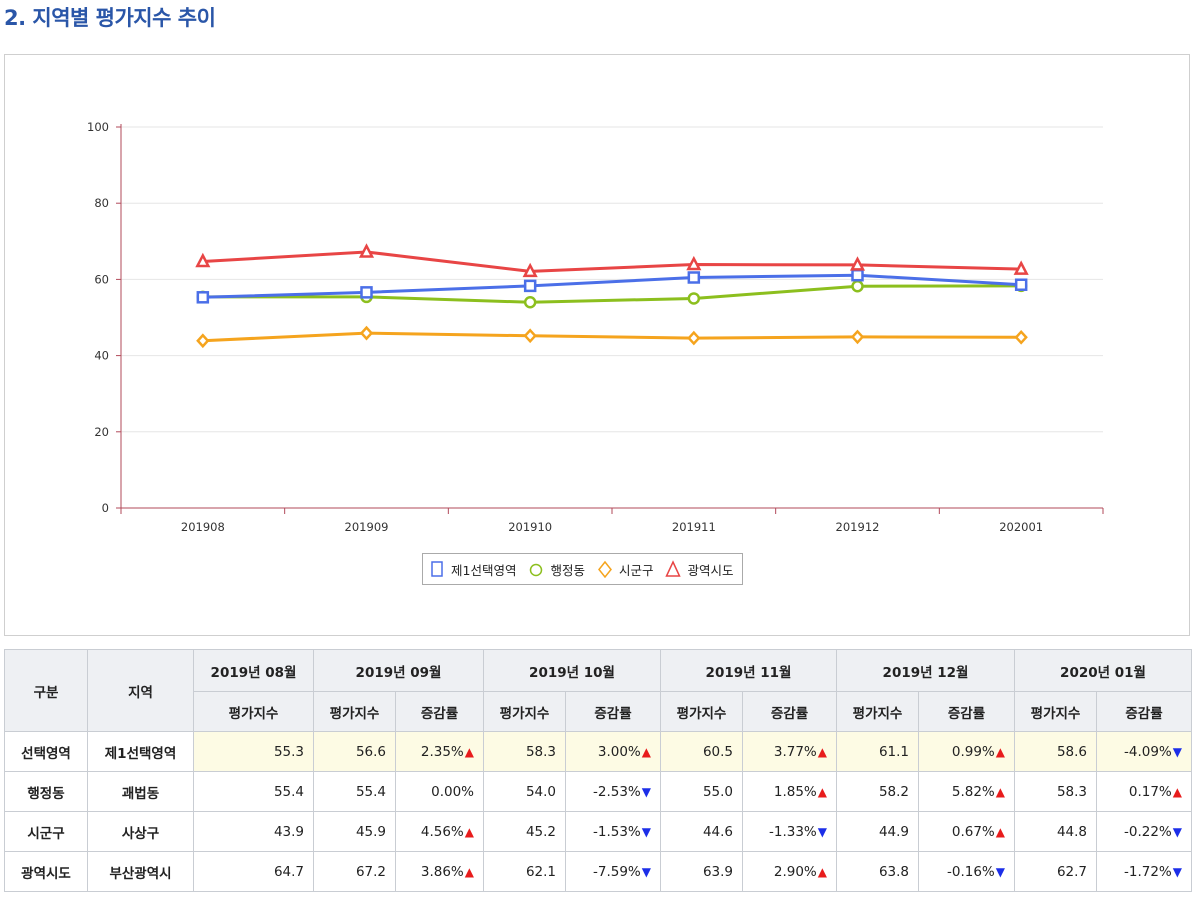 This screenshot has height=904, width=1199. I want to click on index-cell: 45.9, so click(354, 831).